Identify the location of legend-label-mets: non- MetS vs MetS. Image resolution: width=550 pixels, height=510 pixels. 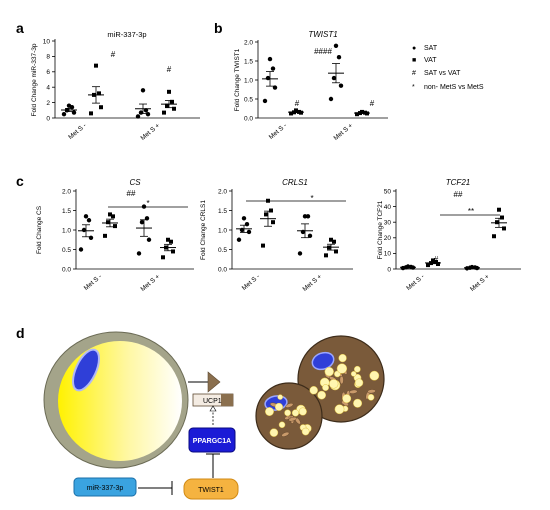
(454, 87).